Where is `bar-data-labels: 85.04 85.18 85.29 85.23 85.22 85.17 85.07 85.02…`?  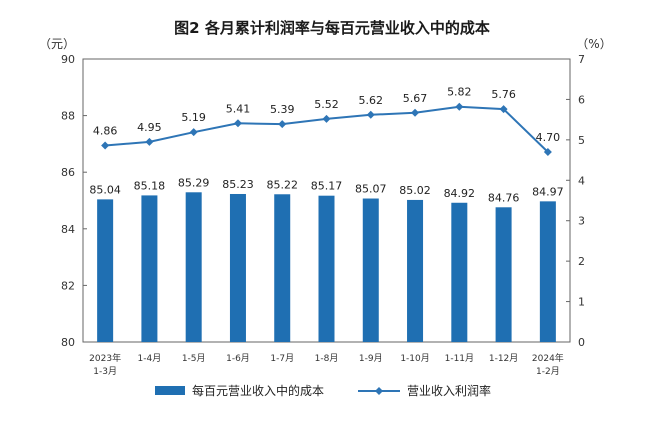
bar-data-labels: 85.04 85.18 85.29 85.23 85.22 85.17 85.07 85.02… is located at coordinates (326, 190).